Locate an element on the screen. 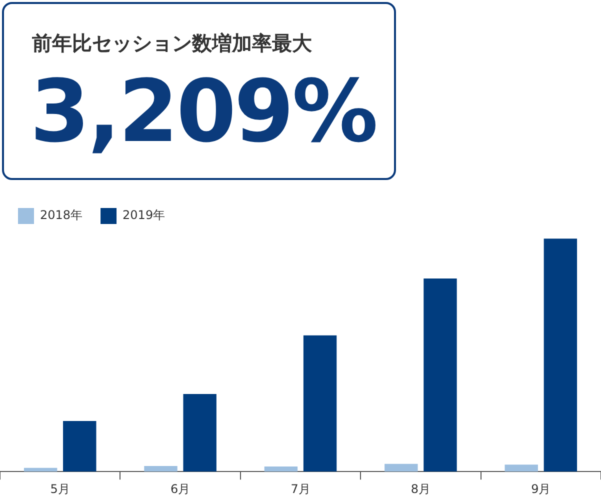 The height and width of the screenshot is (500, 601). x-tick-label: 9月 is located at coordinates (541, 489).